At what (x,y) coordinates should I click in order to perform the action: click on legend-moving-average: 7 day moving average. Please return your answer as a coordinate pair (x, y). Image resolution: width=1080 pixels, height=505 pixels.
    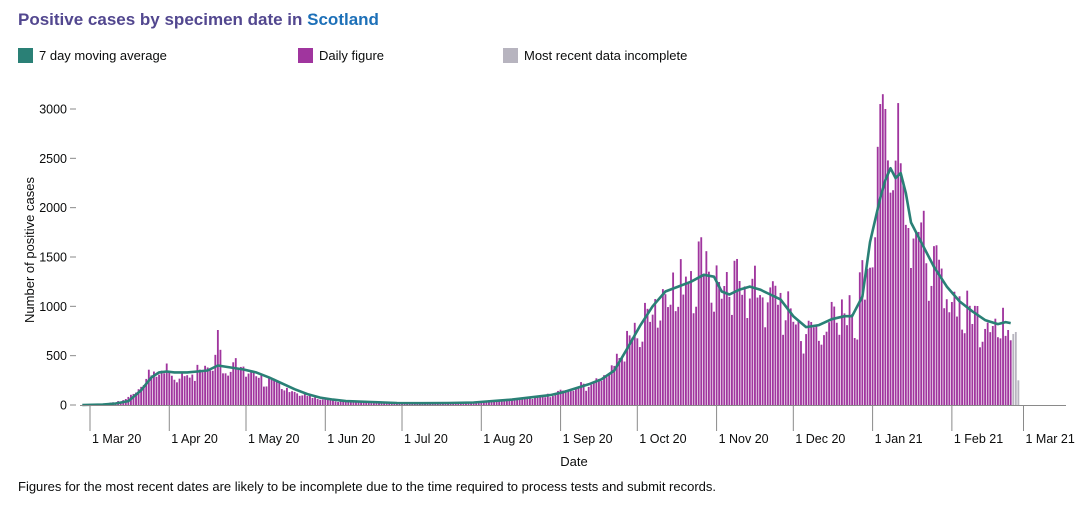
    Looking at the image, I should click on (92, 55).